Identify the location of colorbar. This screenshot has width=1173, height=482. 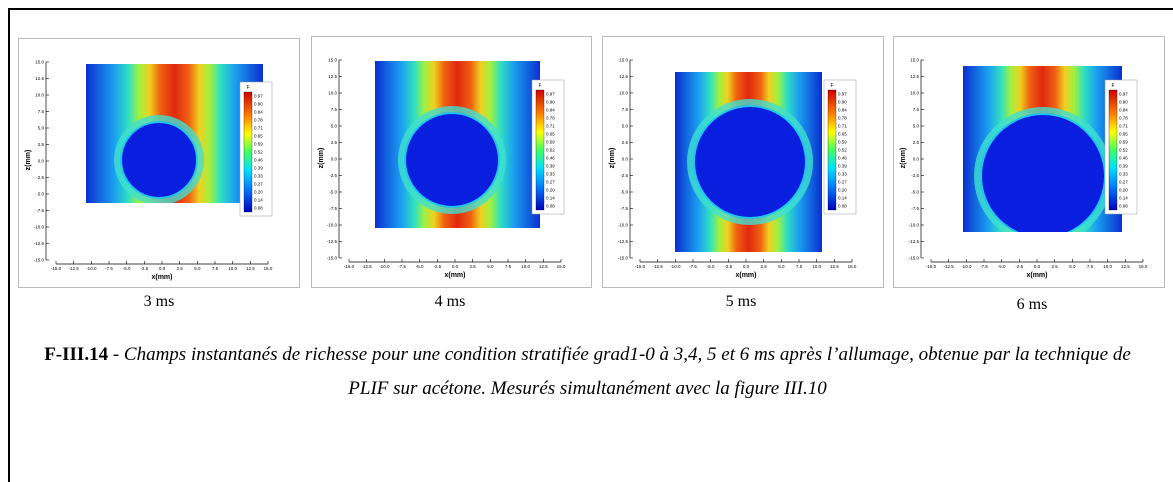
(540, 150).